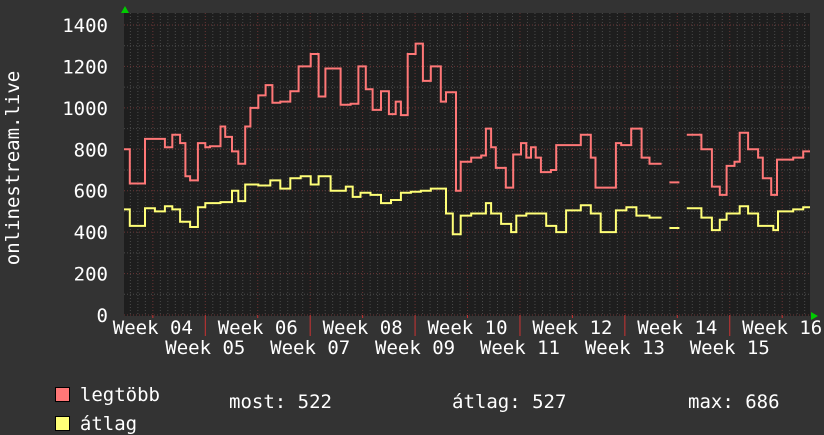 This screenshot has height=435, width=824. What do you see at coordinates (625, 348) in the screenshot?
I see `x-tick-label: Week 13` at bounding box center [625, 348].